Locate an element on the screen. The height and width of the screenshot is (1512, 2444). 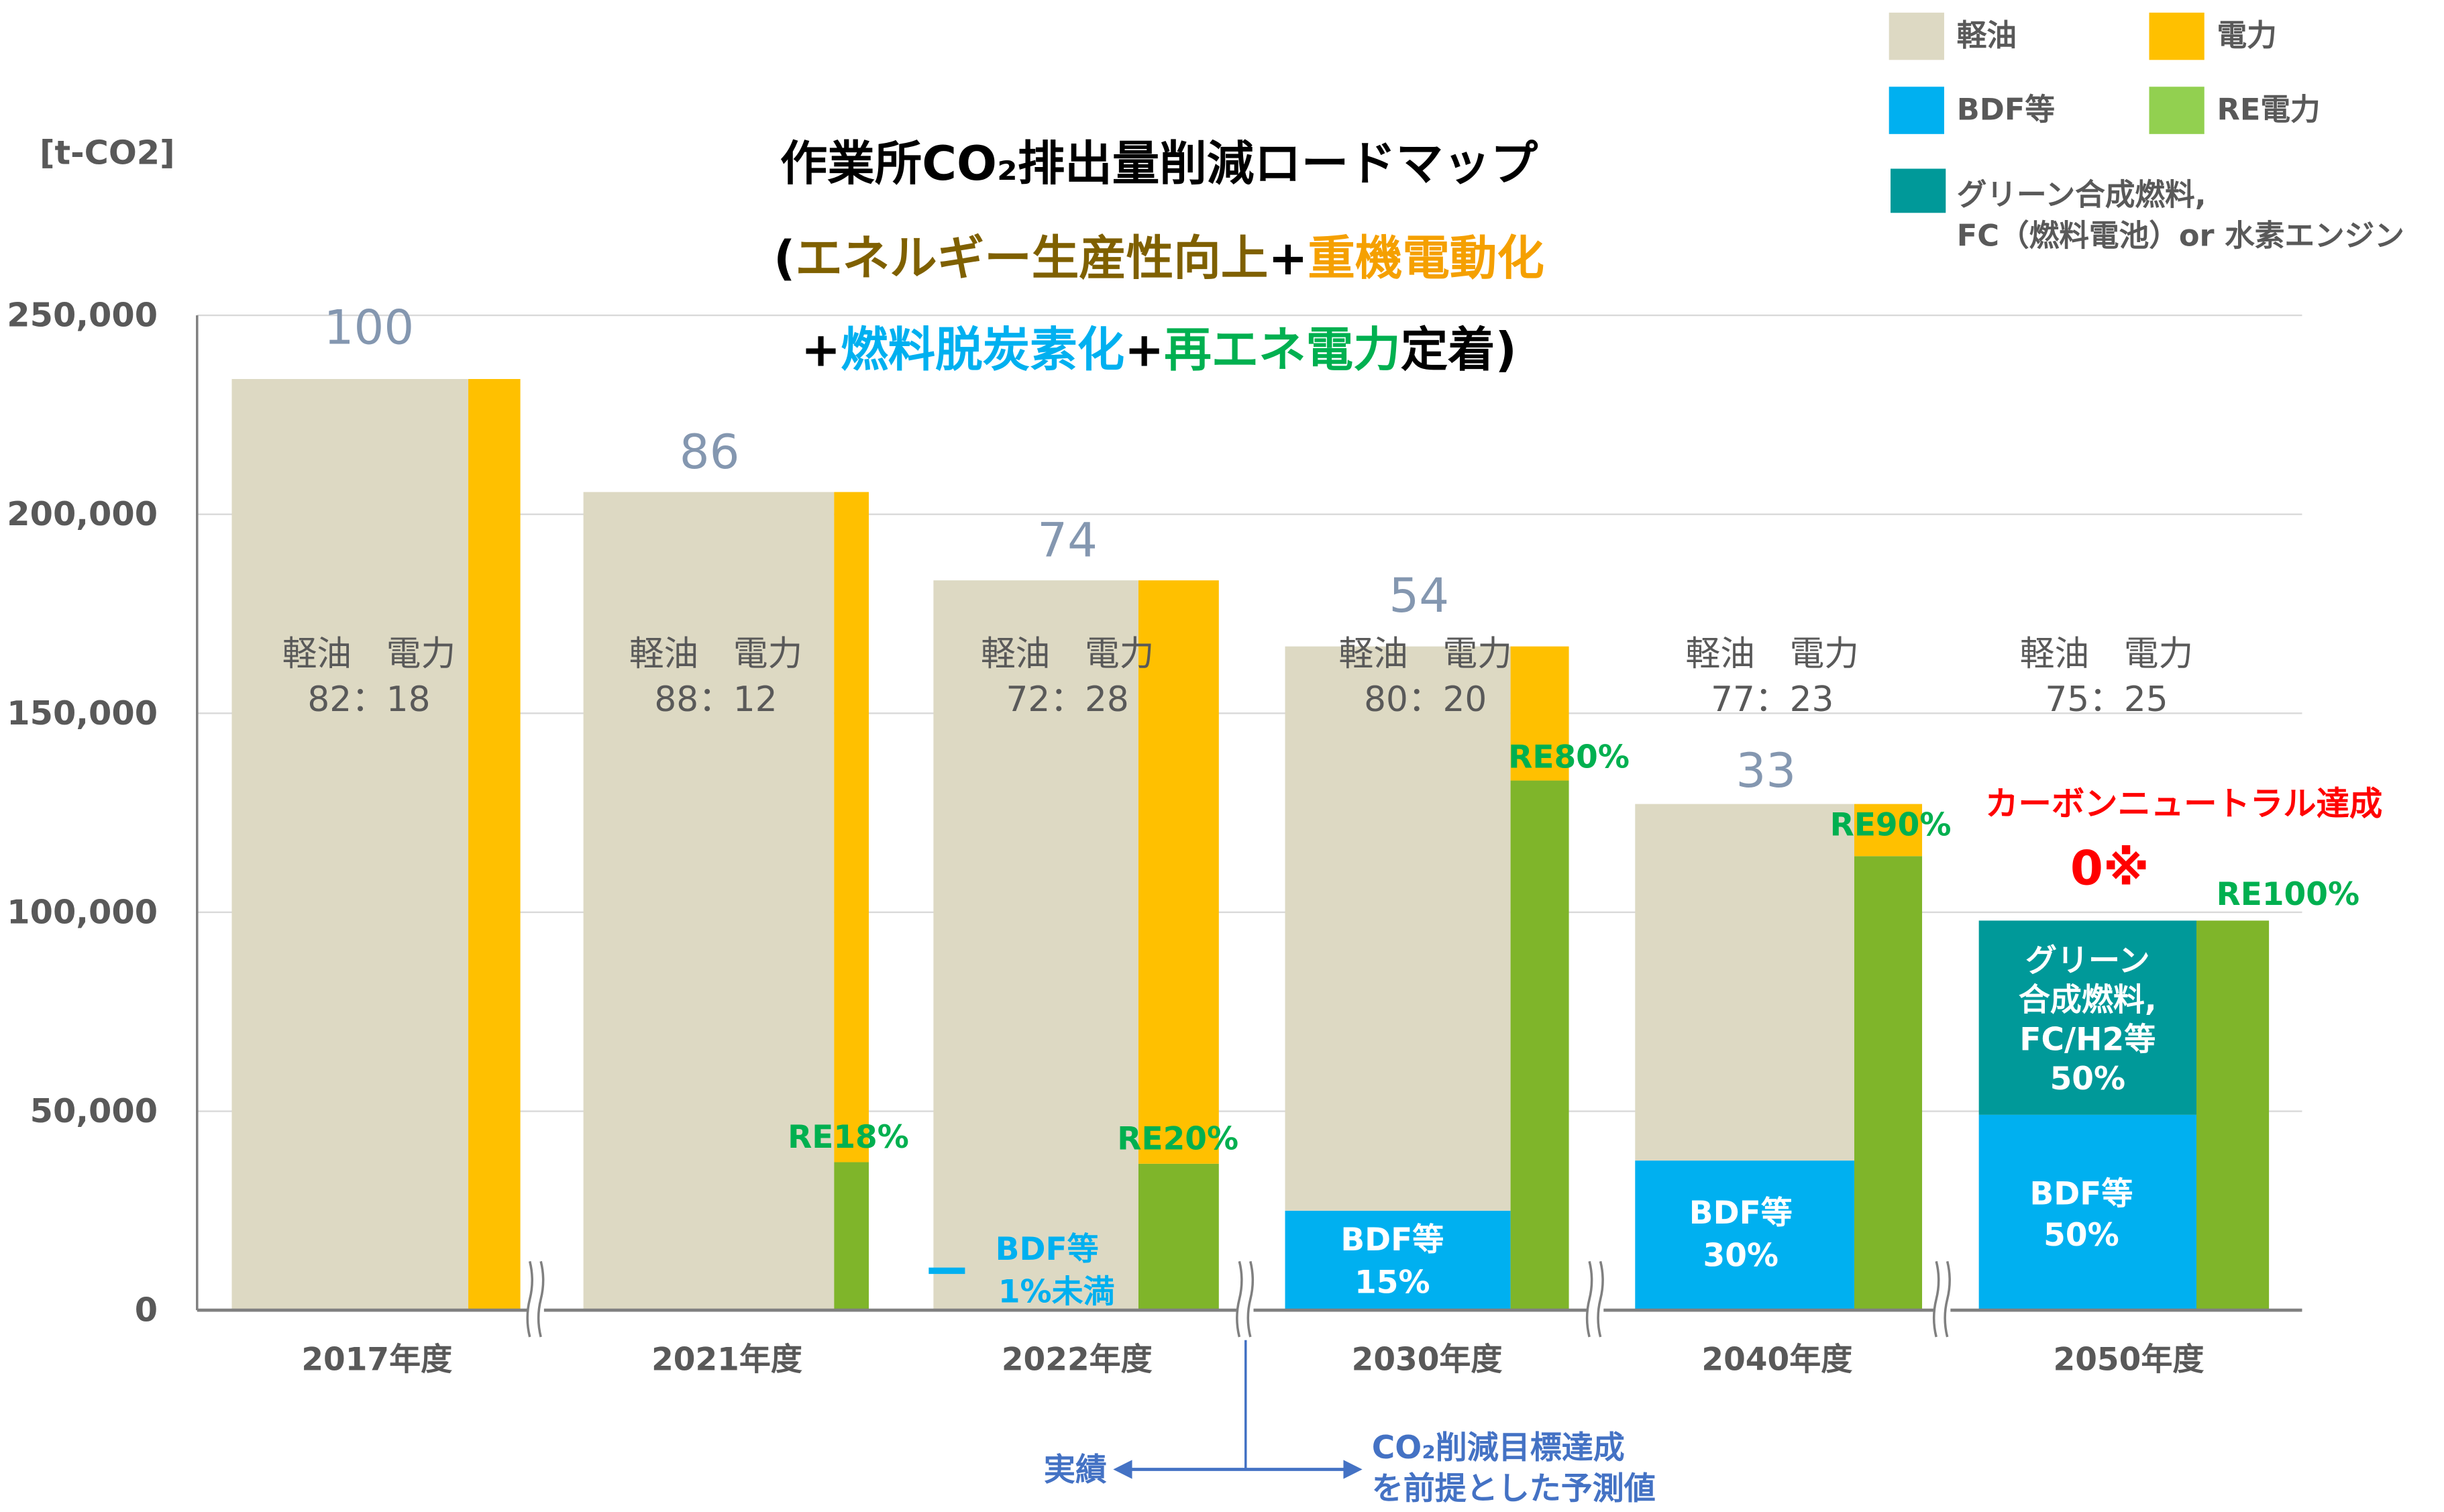
ratio-value: 82：18 is located at coordinates (369, 700).